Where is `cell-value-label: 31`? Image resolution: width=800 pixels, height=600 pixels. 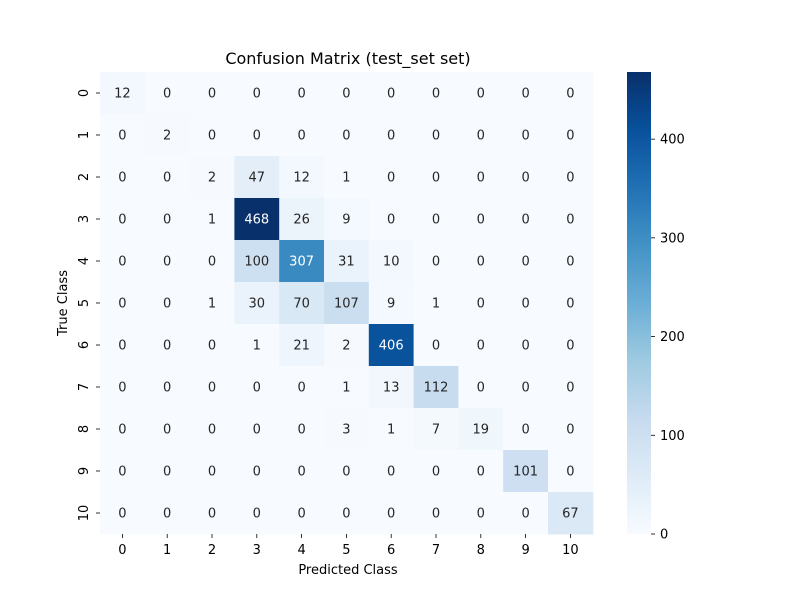 cell-value-label: 31 is located at coordinates (346, 262).